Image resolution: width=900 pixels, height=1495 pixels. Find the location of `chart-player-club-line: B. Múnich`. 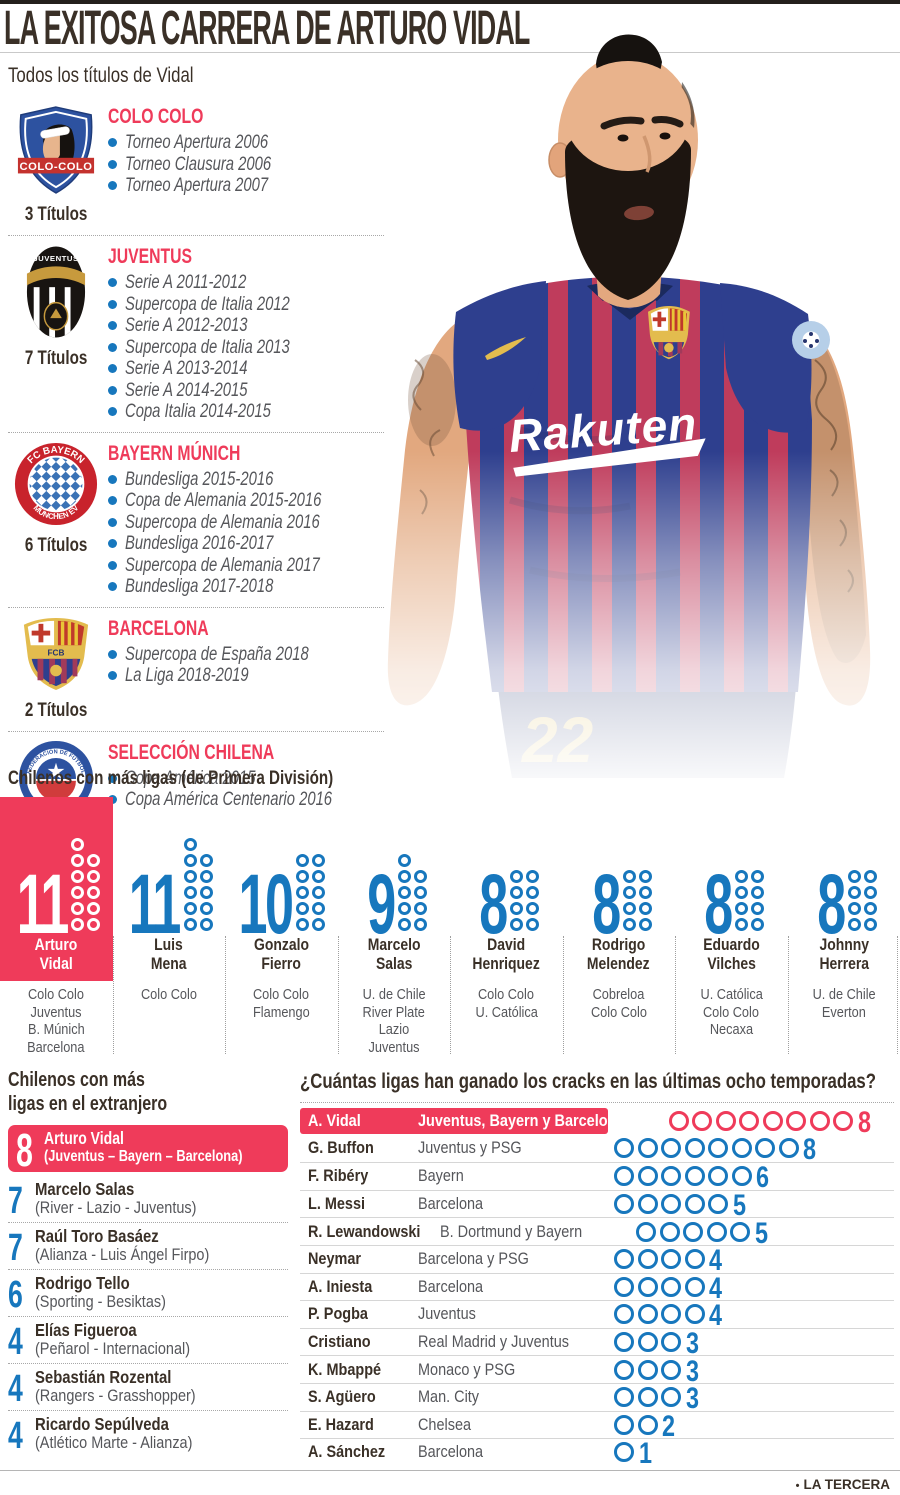

chart-player-club-line: B. Múnich is located at coordinates (56, 1030).